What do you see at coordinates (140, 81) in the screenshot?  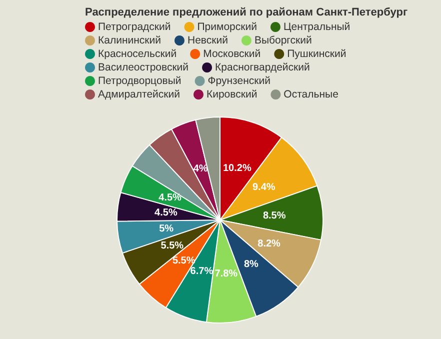 I see `legend-label: Петродворцовый` at bounding box center [140, 81].